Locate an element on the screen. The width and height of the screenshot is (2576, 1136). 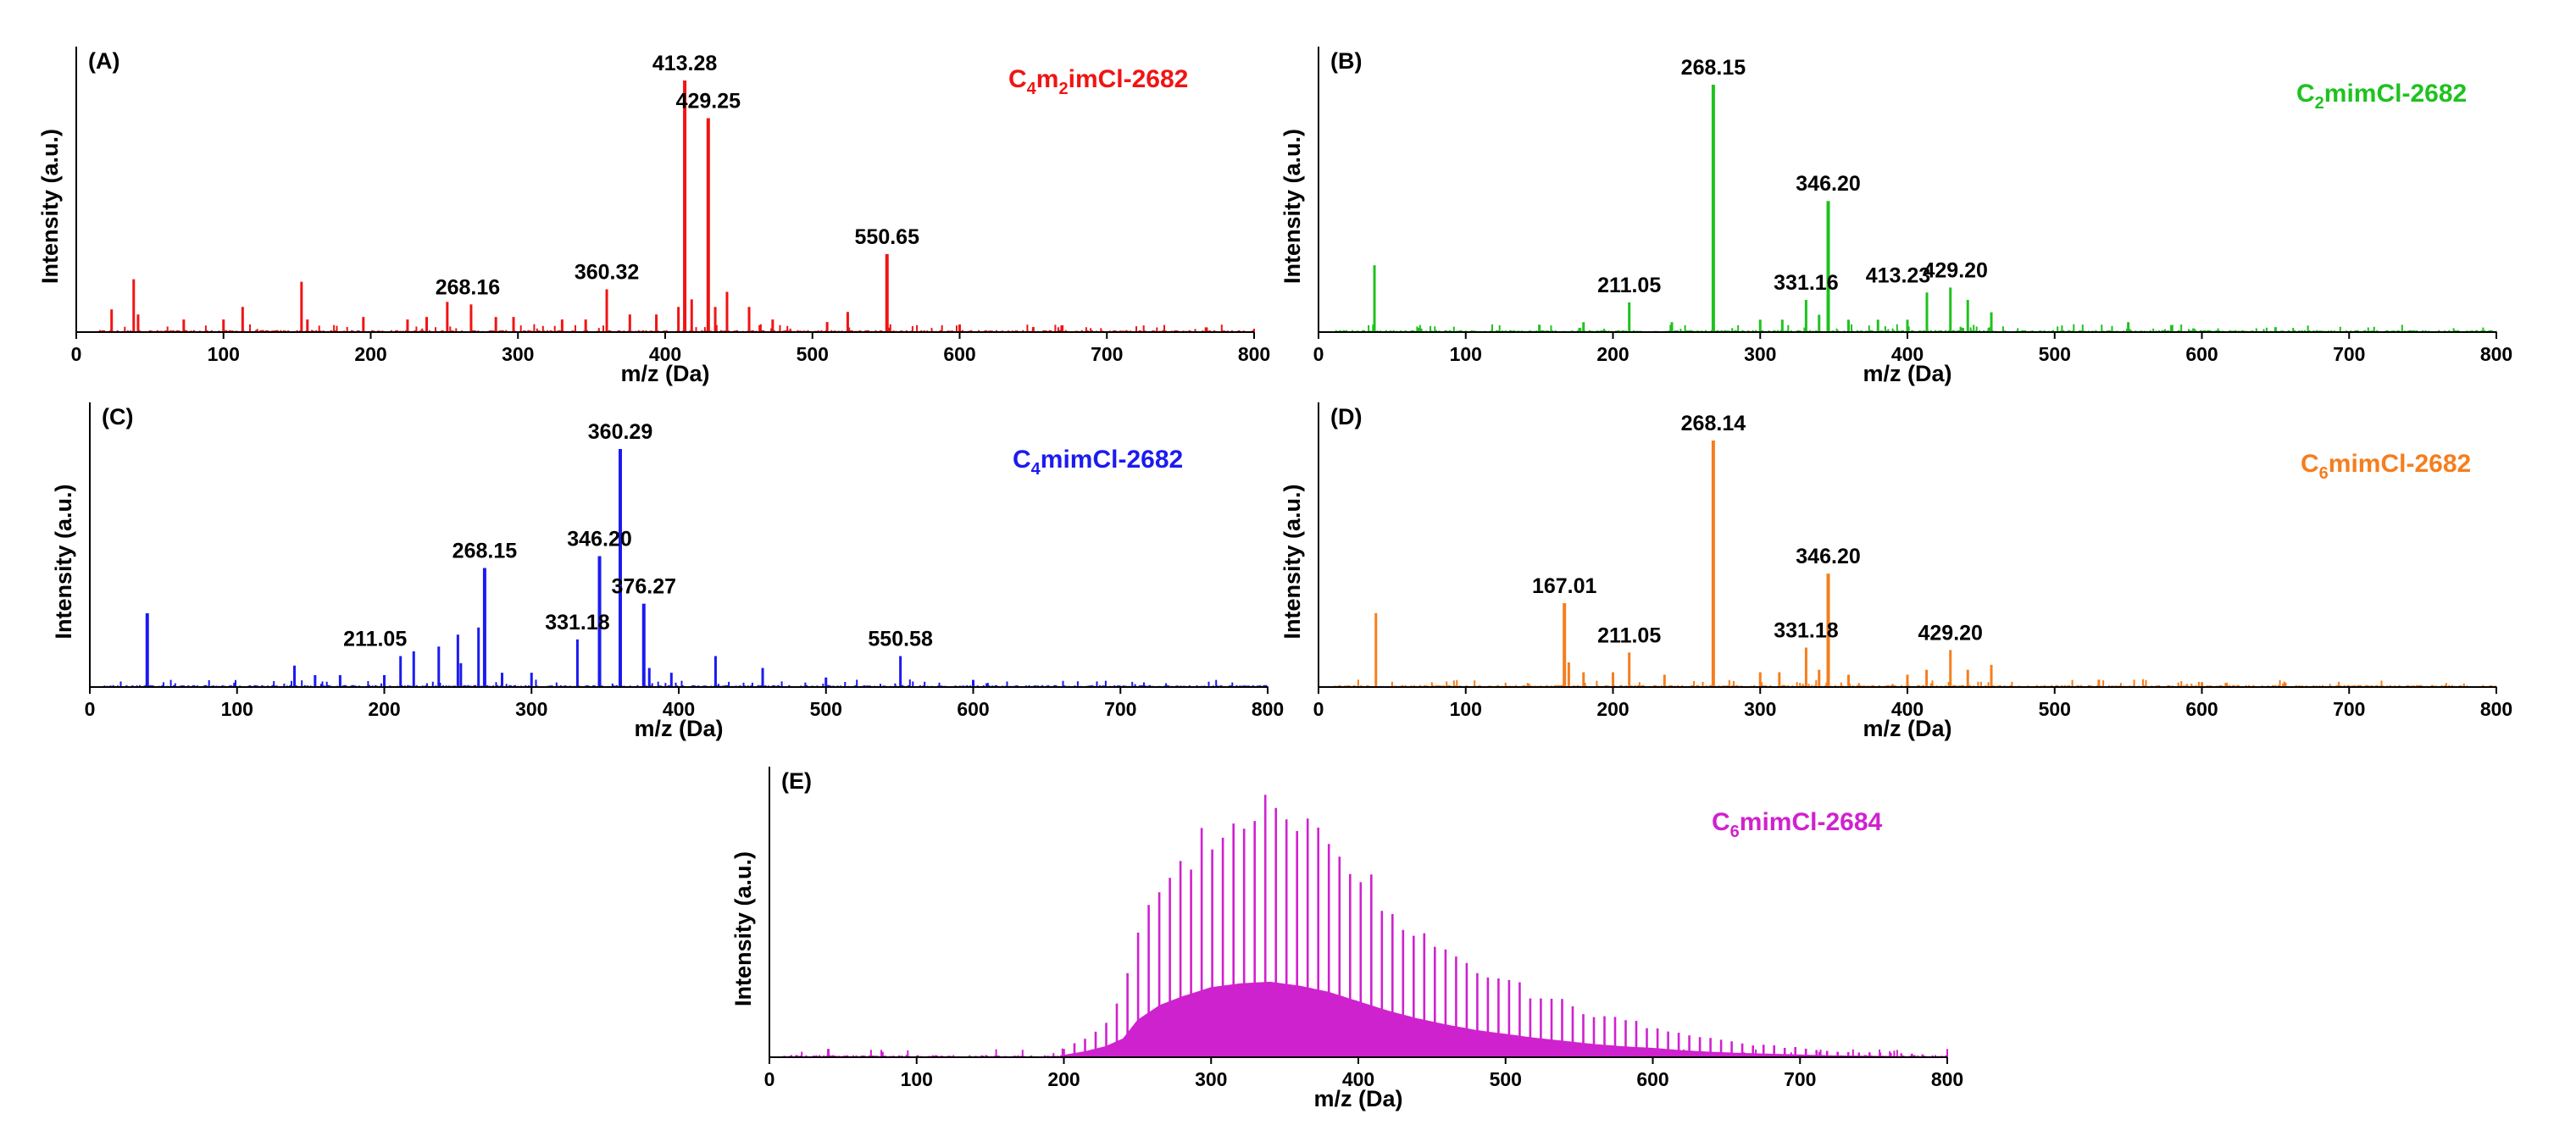
panel-title: C6mimCl-2682 is located at coordinates (2386, 466).